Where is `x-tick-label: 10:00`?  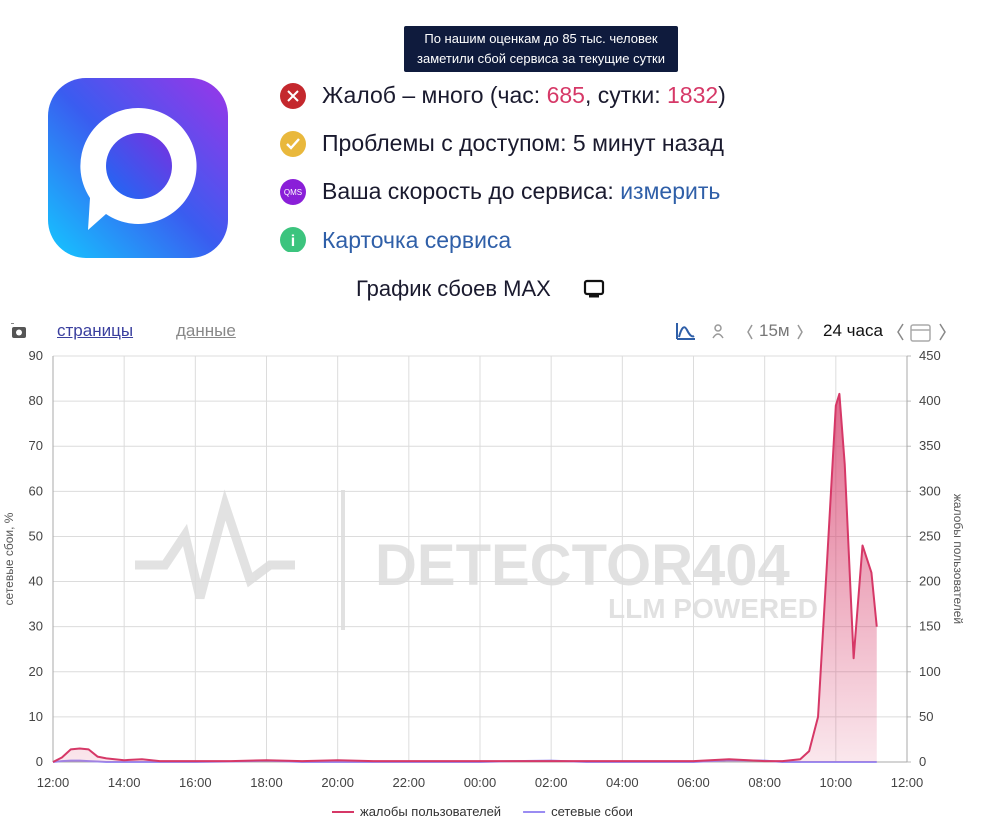 x-tick-label: 10:00 is located at coordinates (836, 782).